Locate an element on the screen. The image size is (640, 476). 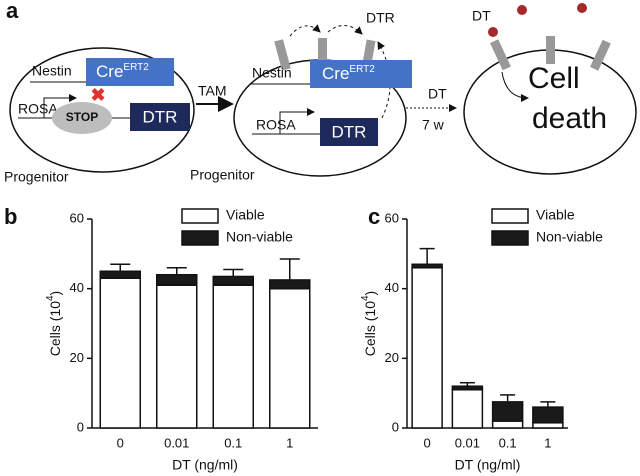
label: STOP is located at coordinates (82, 117).